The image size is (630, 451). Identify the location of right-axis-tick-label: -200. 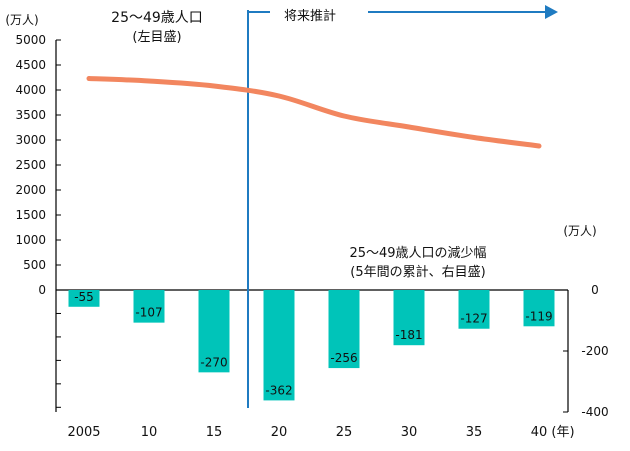
(594, 351).